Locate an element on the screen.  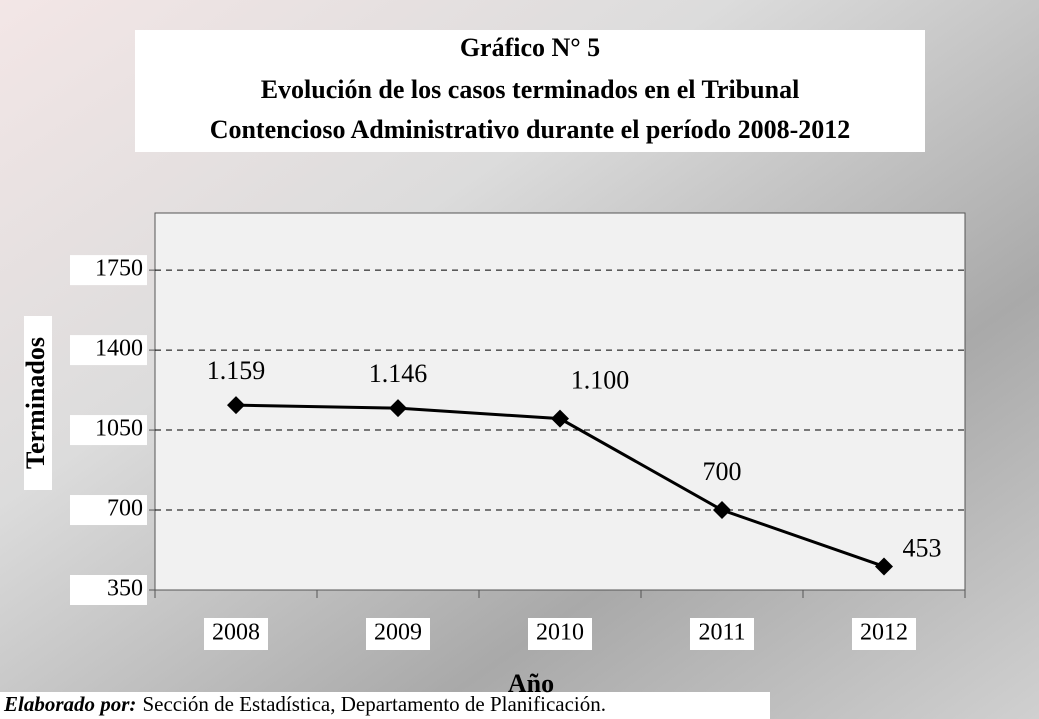
y-axis-label: Terminados is located at coordinates (35, 403).